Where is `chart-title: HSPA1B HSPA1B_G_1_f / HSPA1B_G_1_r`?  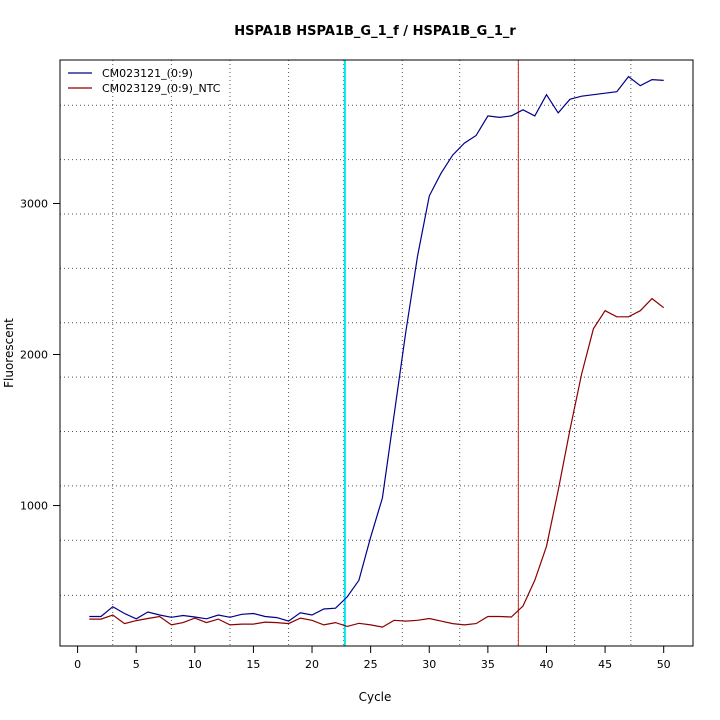
chart-title: HSPA1B HSPA1B_G_1_f / HSPA1B_G_1_r is located at coordinates (375, 31).